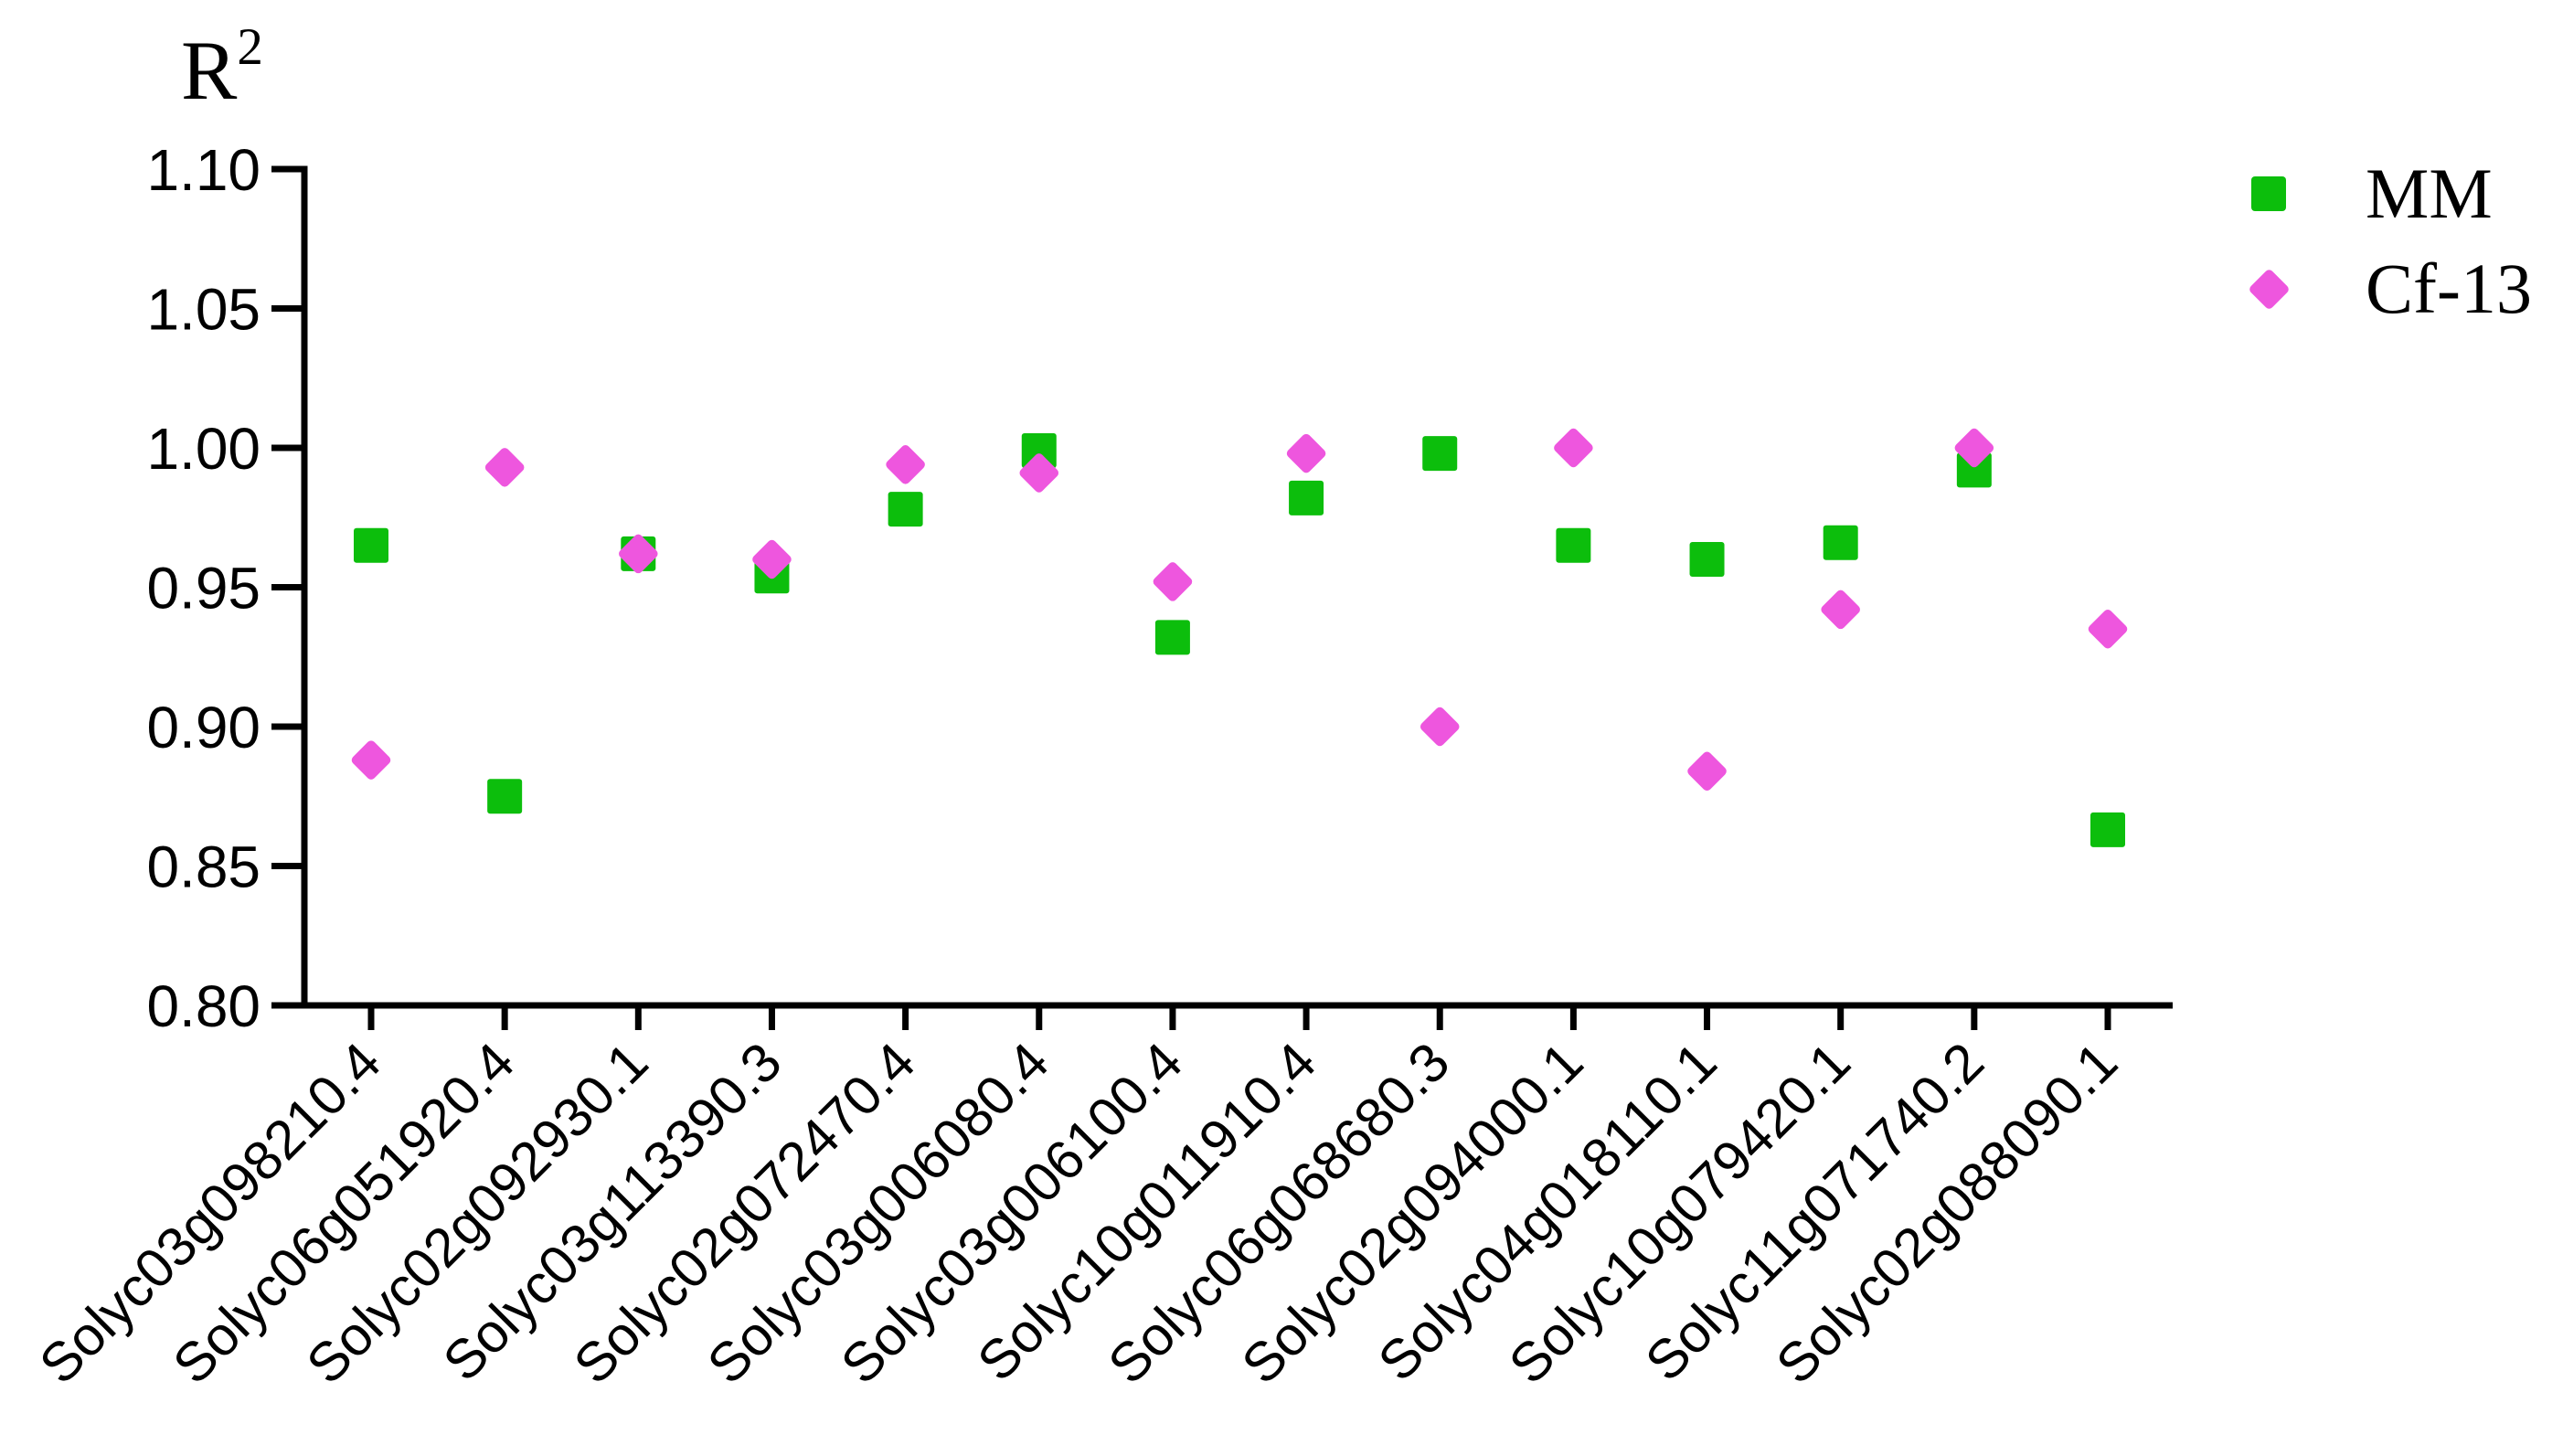  I want to click on cf13-diamond-swatch, so click(2269, 289).